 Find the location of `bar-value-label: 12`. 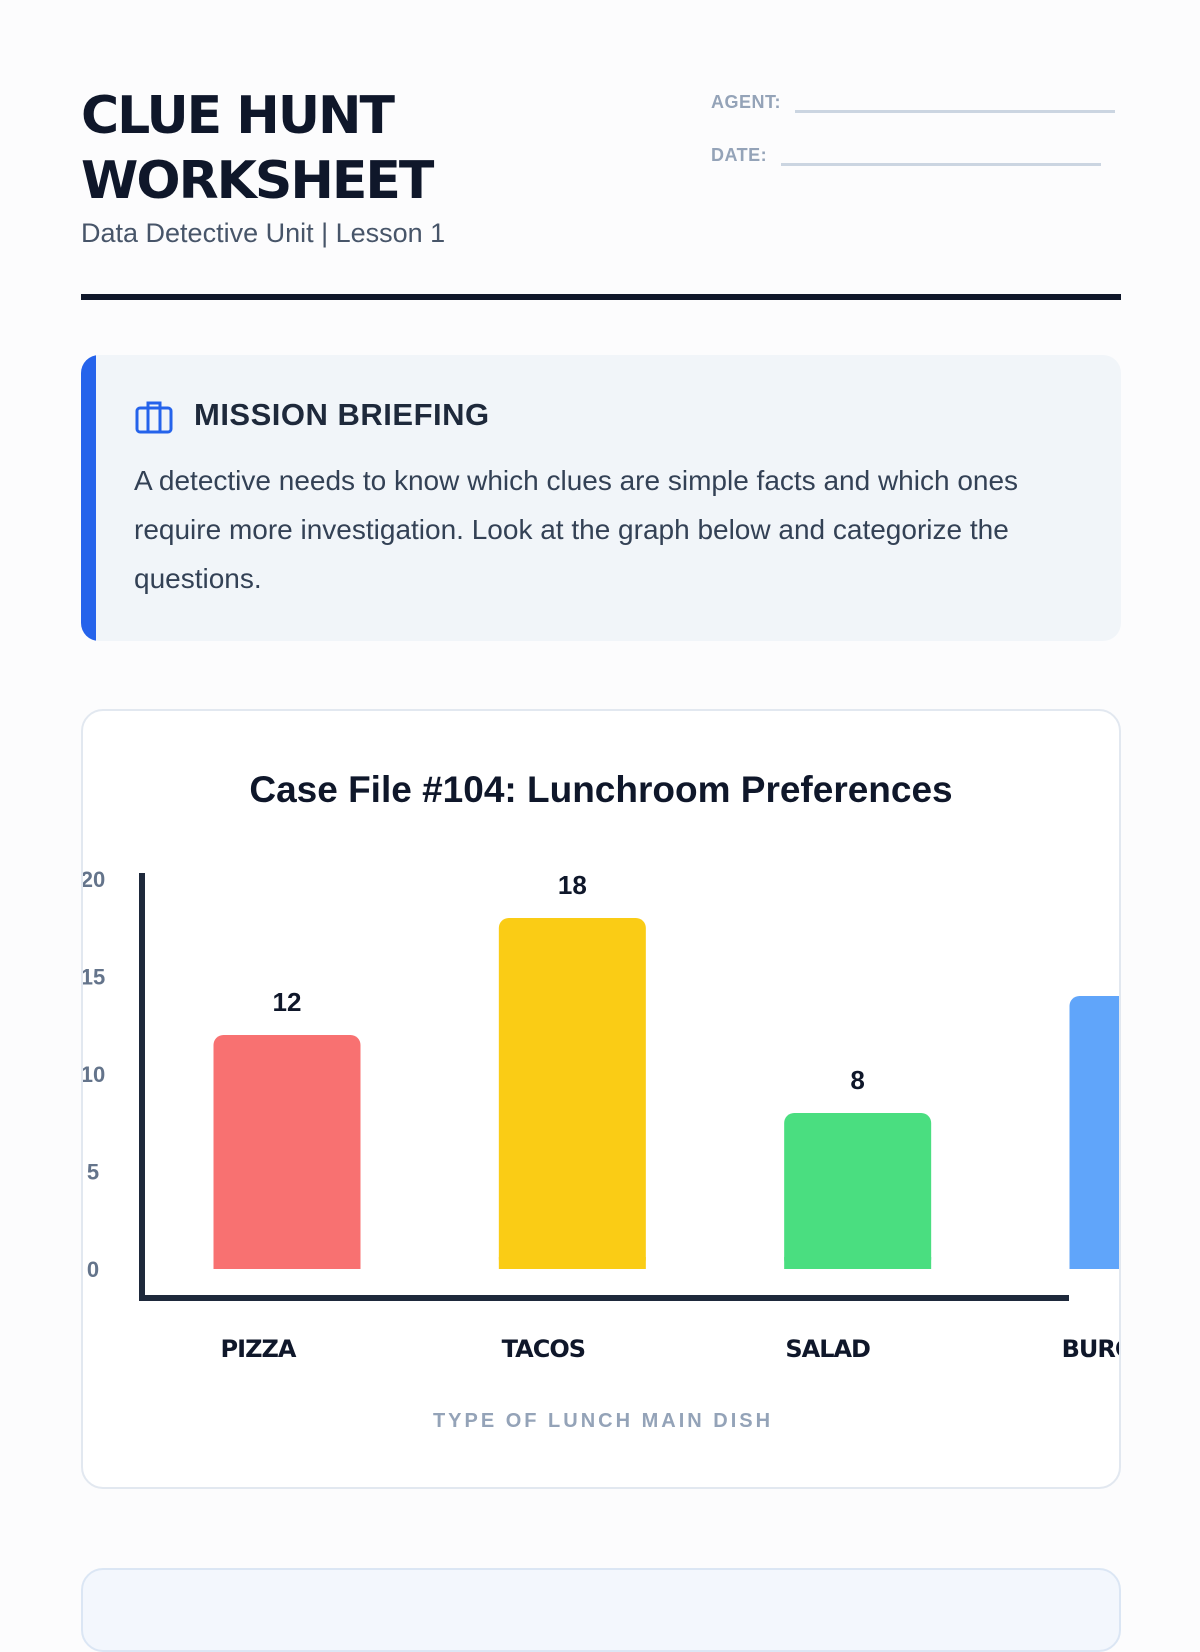

bar-value-label: 12 is located at coordinates (287, 1002).